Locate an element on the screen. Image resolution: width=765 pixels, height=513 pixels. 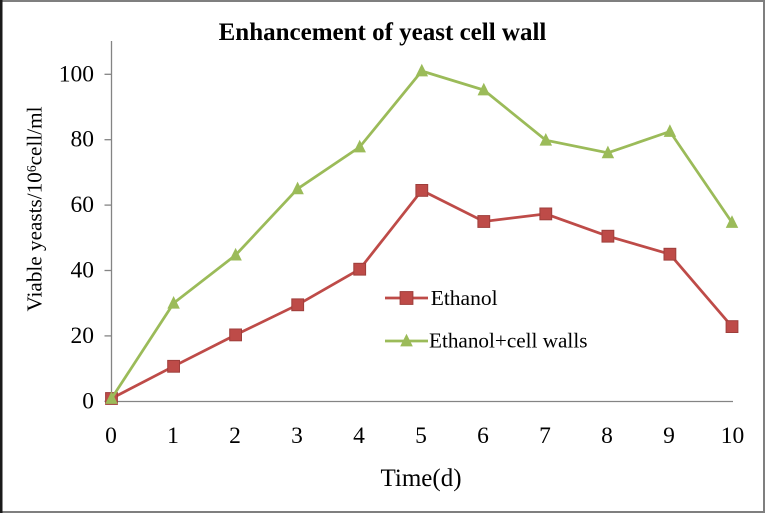
svg-text: 4 is located at coordinates (359, 436).